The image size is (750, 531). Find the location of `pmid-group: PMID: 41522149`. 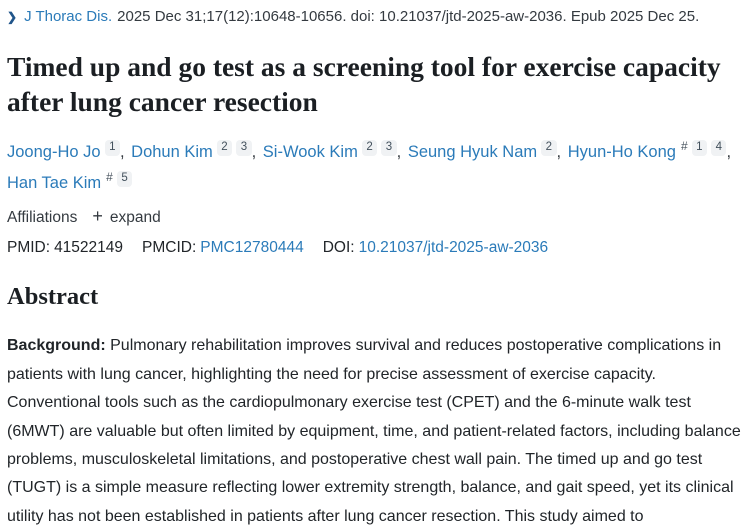

pmid-group: PMID: 41522149 is located at coordinates (65, 247).